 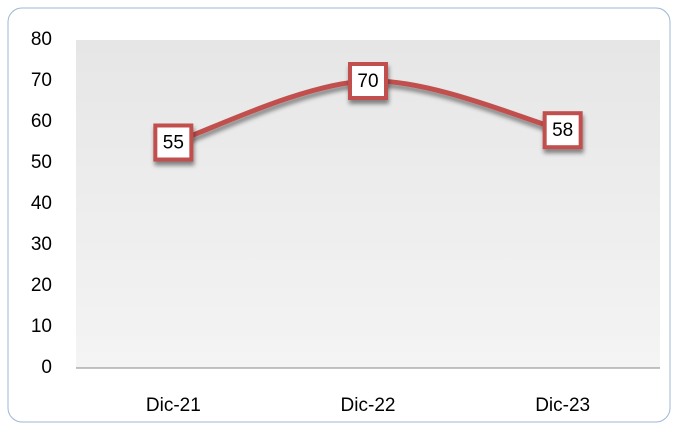 I want to click on x-tick-label: Dic-21, so click(x=173, y=405).